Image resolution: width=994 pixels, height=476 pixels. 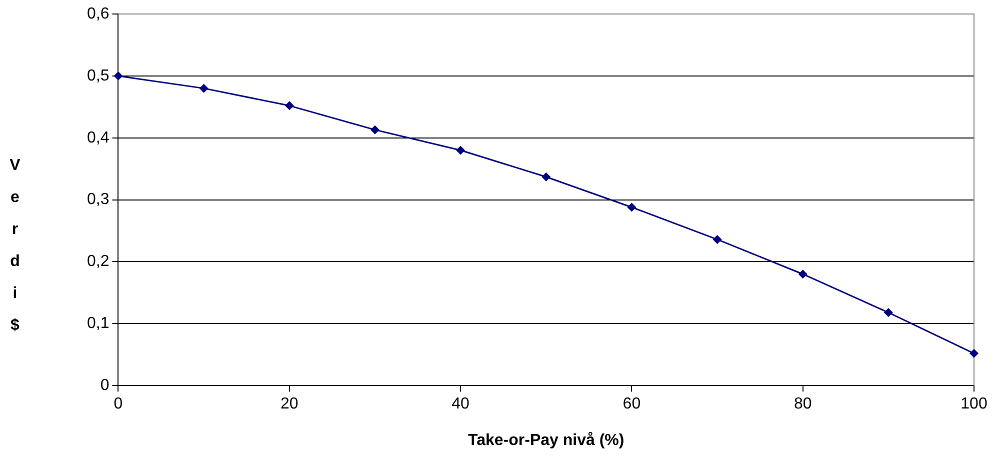 What do you see at coordinates (105, 385) in the screenshot?
I see `y-tick-label: 0` at bounding box center [105, 385].